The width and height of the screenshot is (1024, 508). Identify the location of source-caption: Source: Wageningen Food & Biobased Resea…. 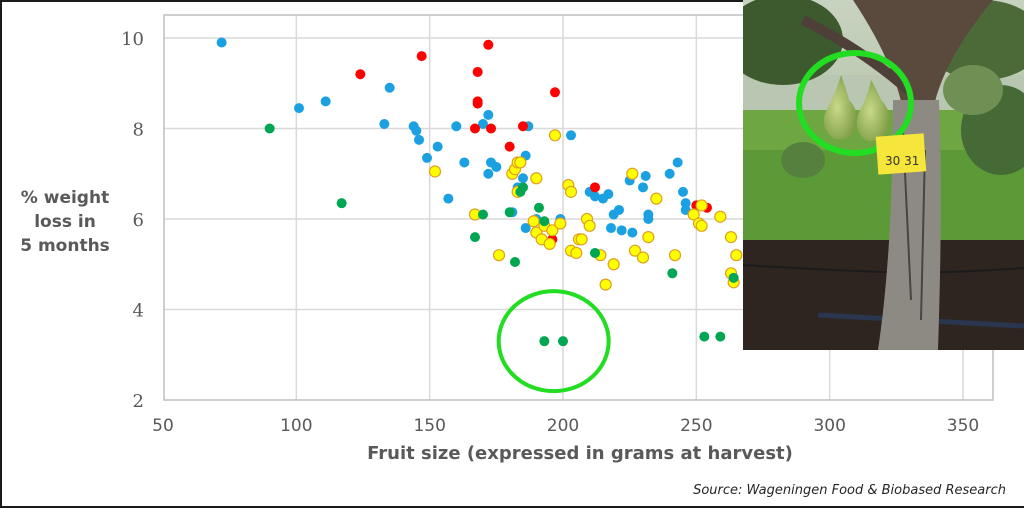
(849, 490).